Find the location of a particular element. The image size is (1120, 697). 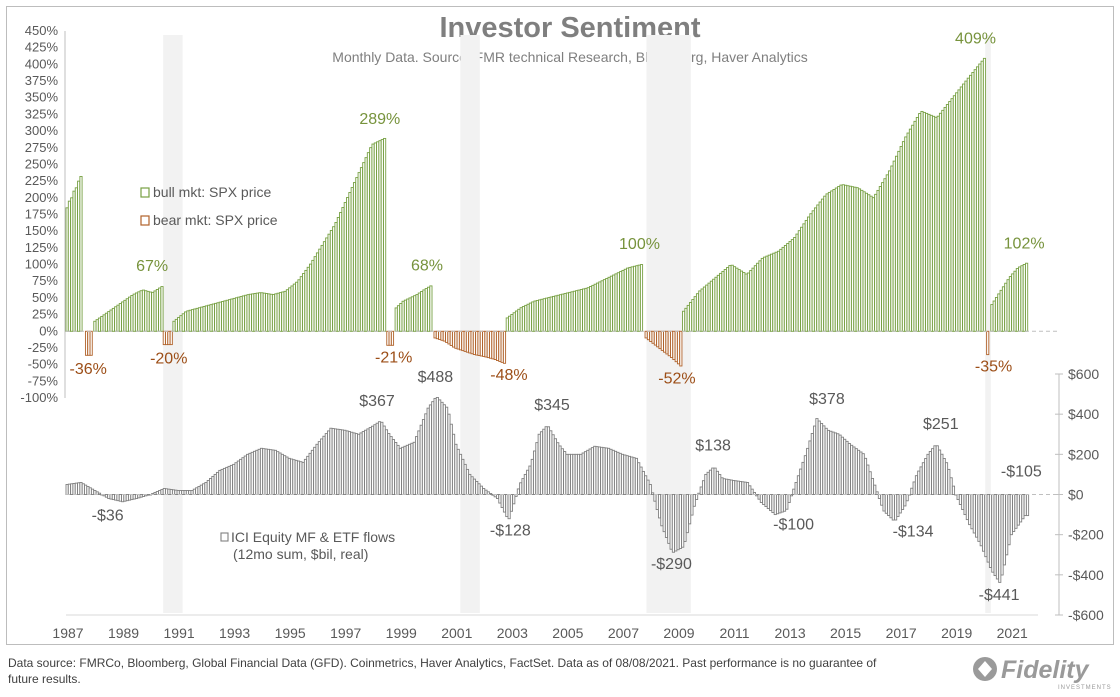

top-y-tick-label: 425% is located at coordinates (42, 47).